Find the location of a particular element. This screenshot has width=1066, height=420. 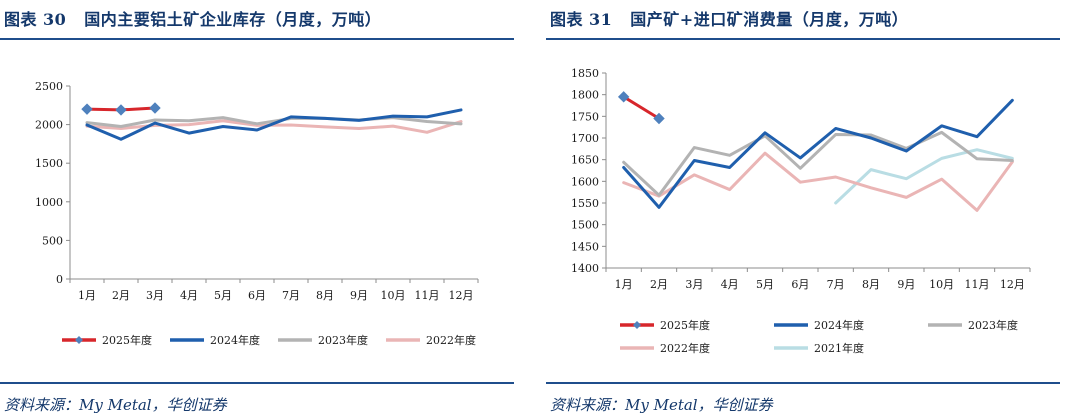

legend-label: 2021年度 is located at coordinates (839, 348).